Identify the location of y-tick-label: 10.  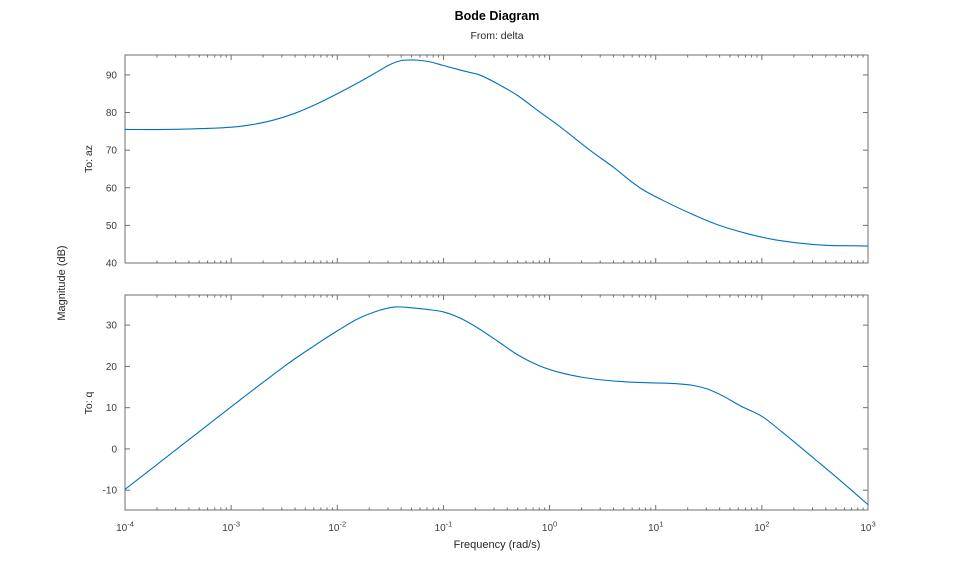
(112, 408).